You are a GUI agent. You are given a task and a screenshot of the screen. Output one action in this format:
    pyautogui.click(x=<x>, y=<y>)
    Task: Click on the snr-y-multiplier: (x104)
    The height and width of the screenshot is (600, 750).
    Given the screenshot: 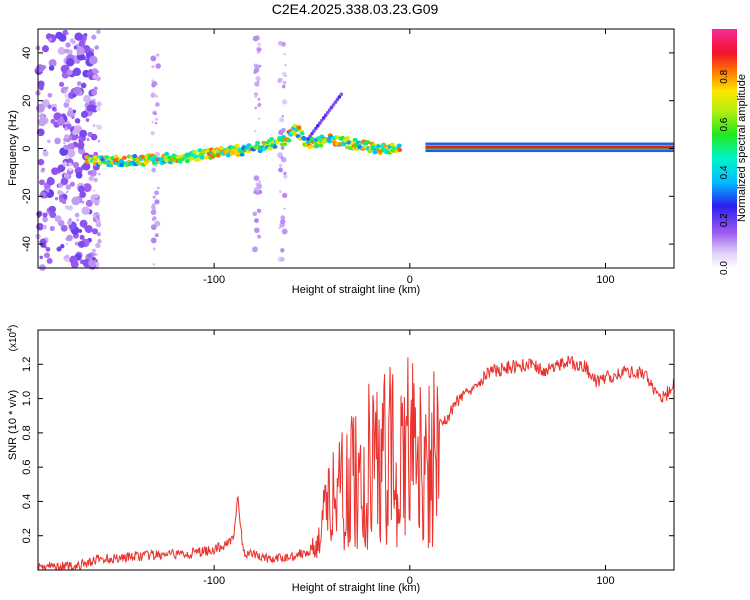 What is the action you would take?
    pyautogui.click(x=13, y=338)
    